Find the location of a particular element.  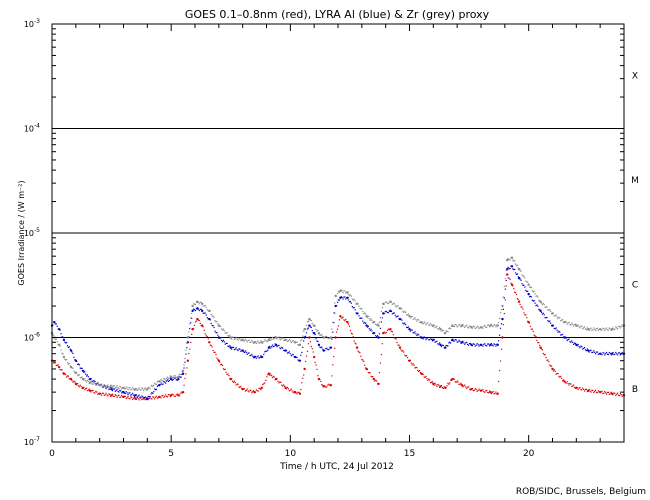

series-grey-point is located at coordinates (230, 337).